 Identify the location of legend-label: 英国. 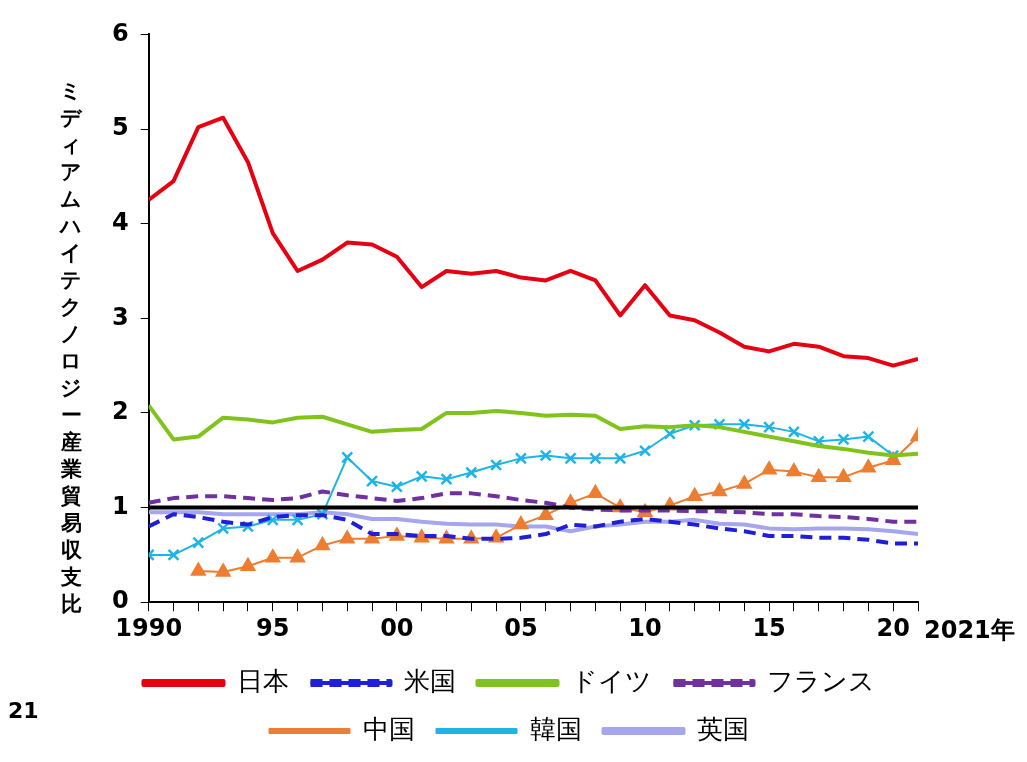
(722, 728).